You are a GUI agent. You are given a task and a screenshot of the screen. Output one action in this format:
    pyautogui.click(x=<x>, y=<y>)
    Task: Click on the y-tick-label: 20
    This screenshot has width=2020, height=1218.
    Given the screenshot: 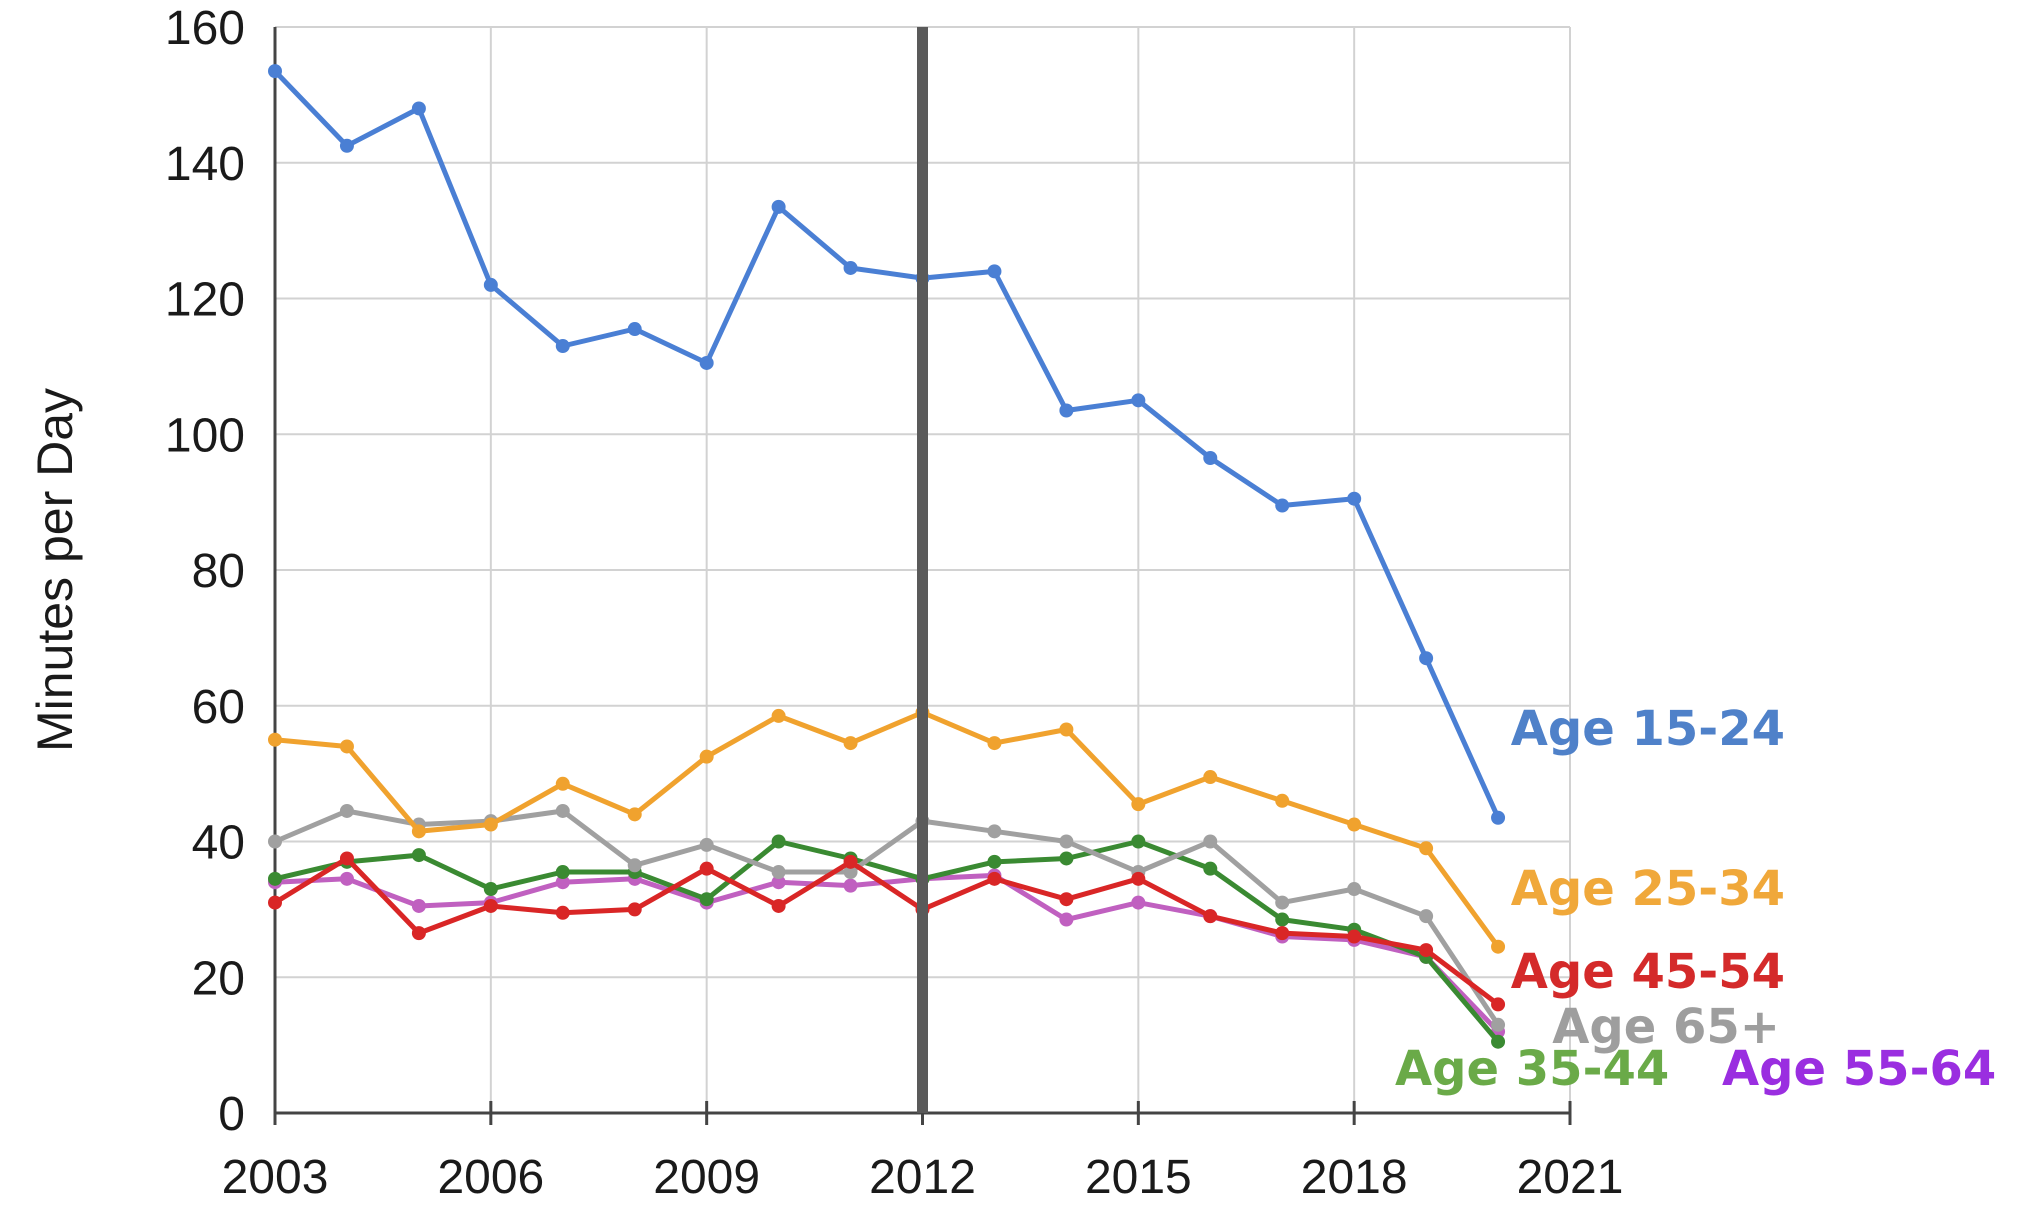 What is the action you would take?
    pyautogui.click(x=218, y=978)
    